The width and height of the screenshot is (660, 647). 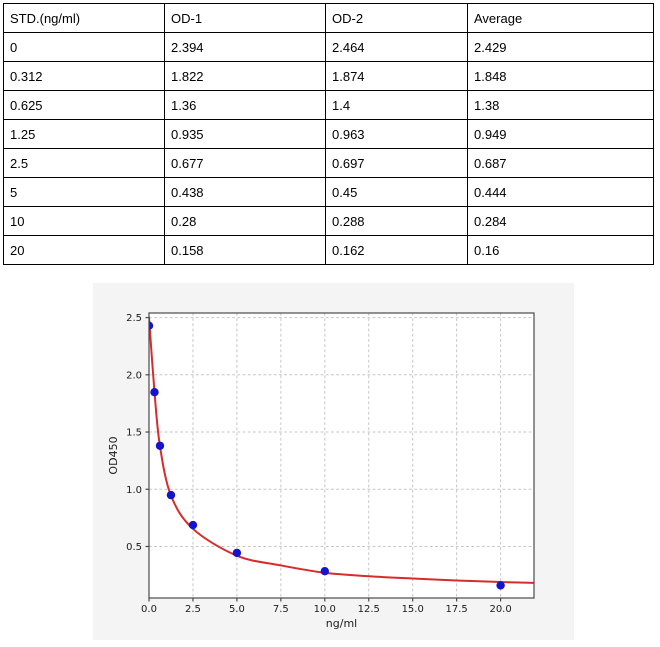 What do you see at coordinates (245, 250) in the screenshot?
I see `table-cell: 0.158` at bounding box center [245, 250].